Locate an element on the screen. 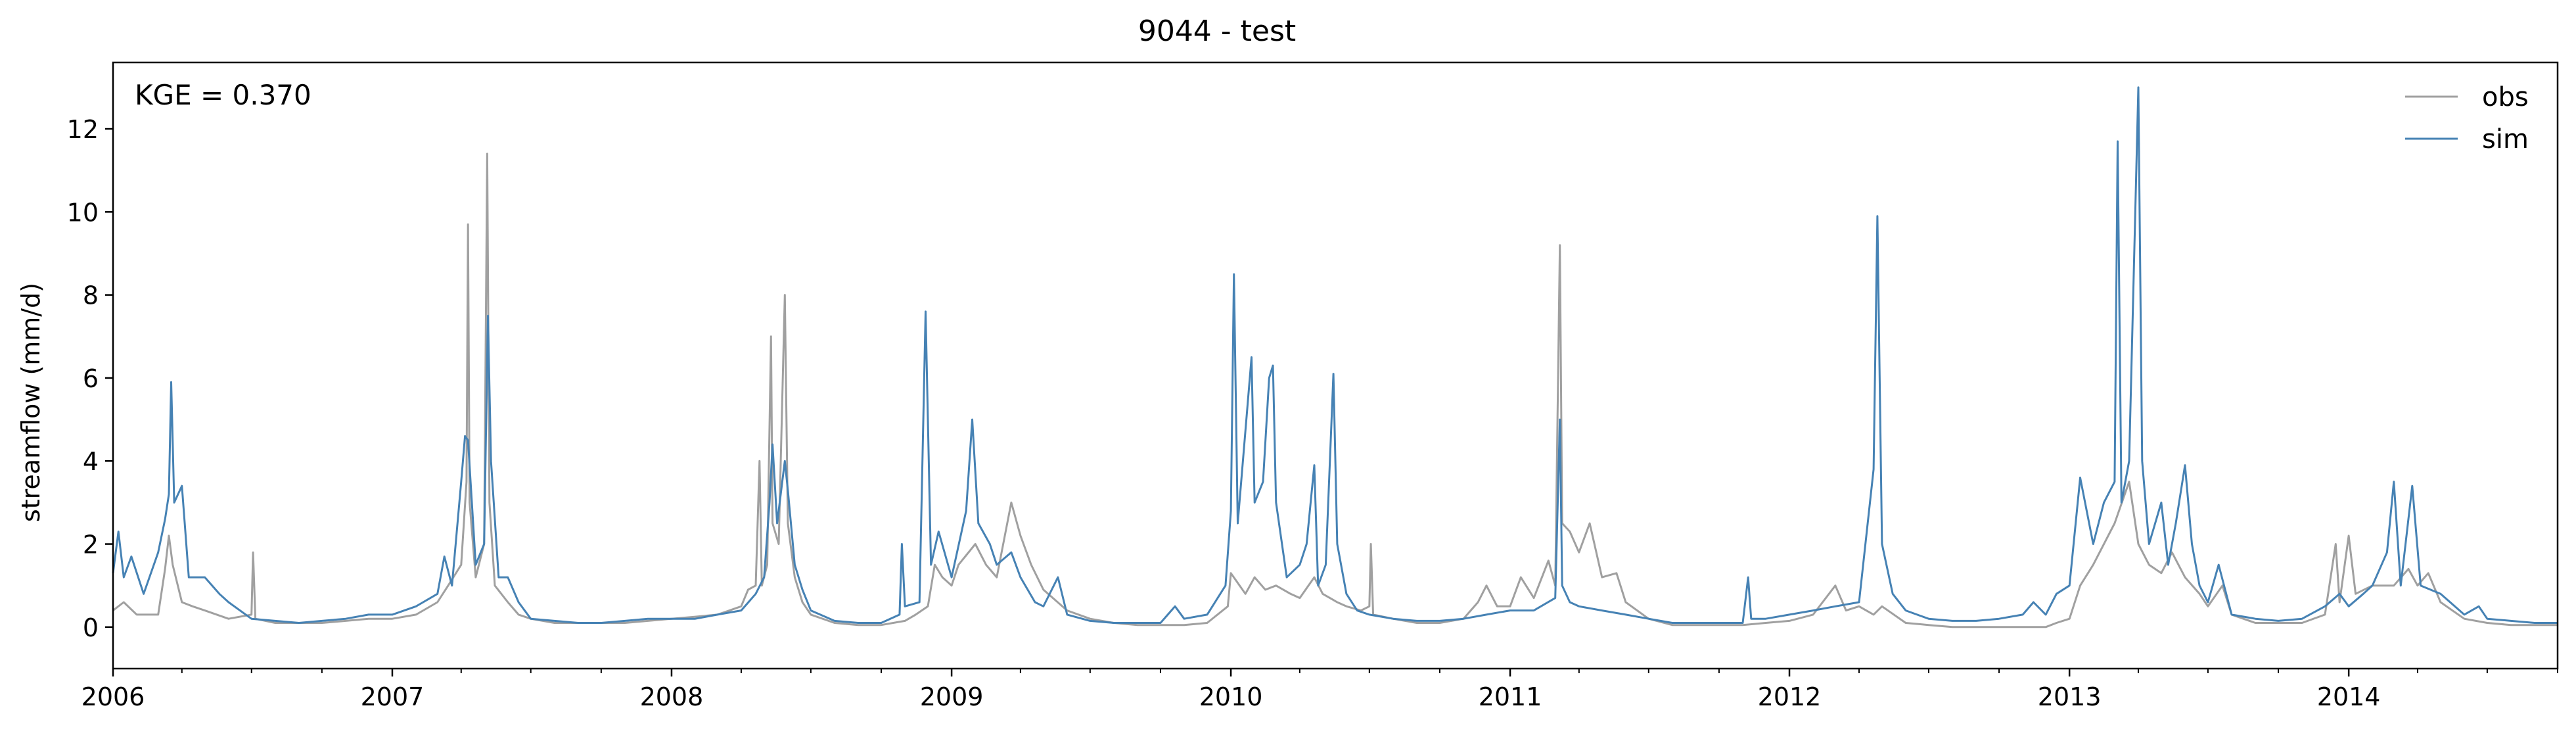  x-tick-label-2012: 2012 is located at coordinates (1790, 696).